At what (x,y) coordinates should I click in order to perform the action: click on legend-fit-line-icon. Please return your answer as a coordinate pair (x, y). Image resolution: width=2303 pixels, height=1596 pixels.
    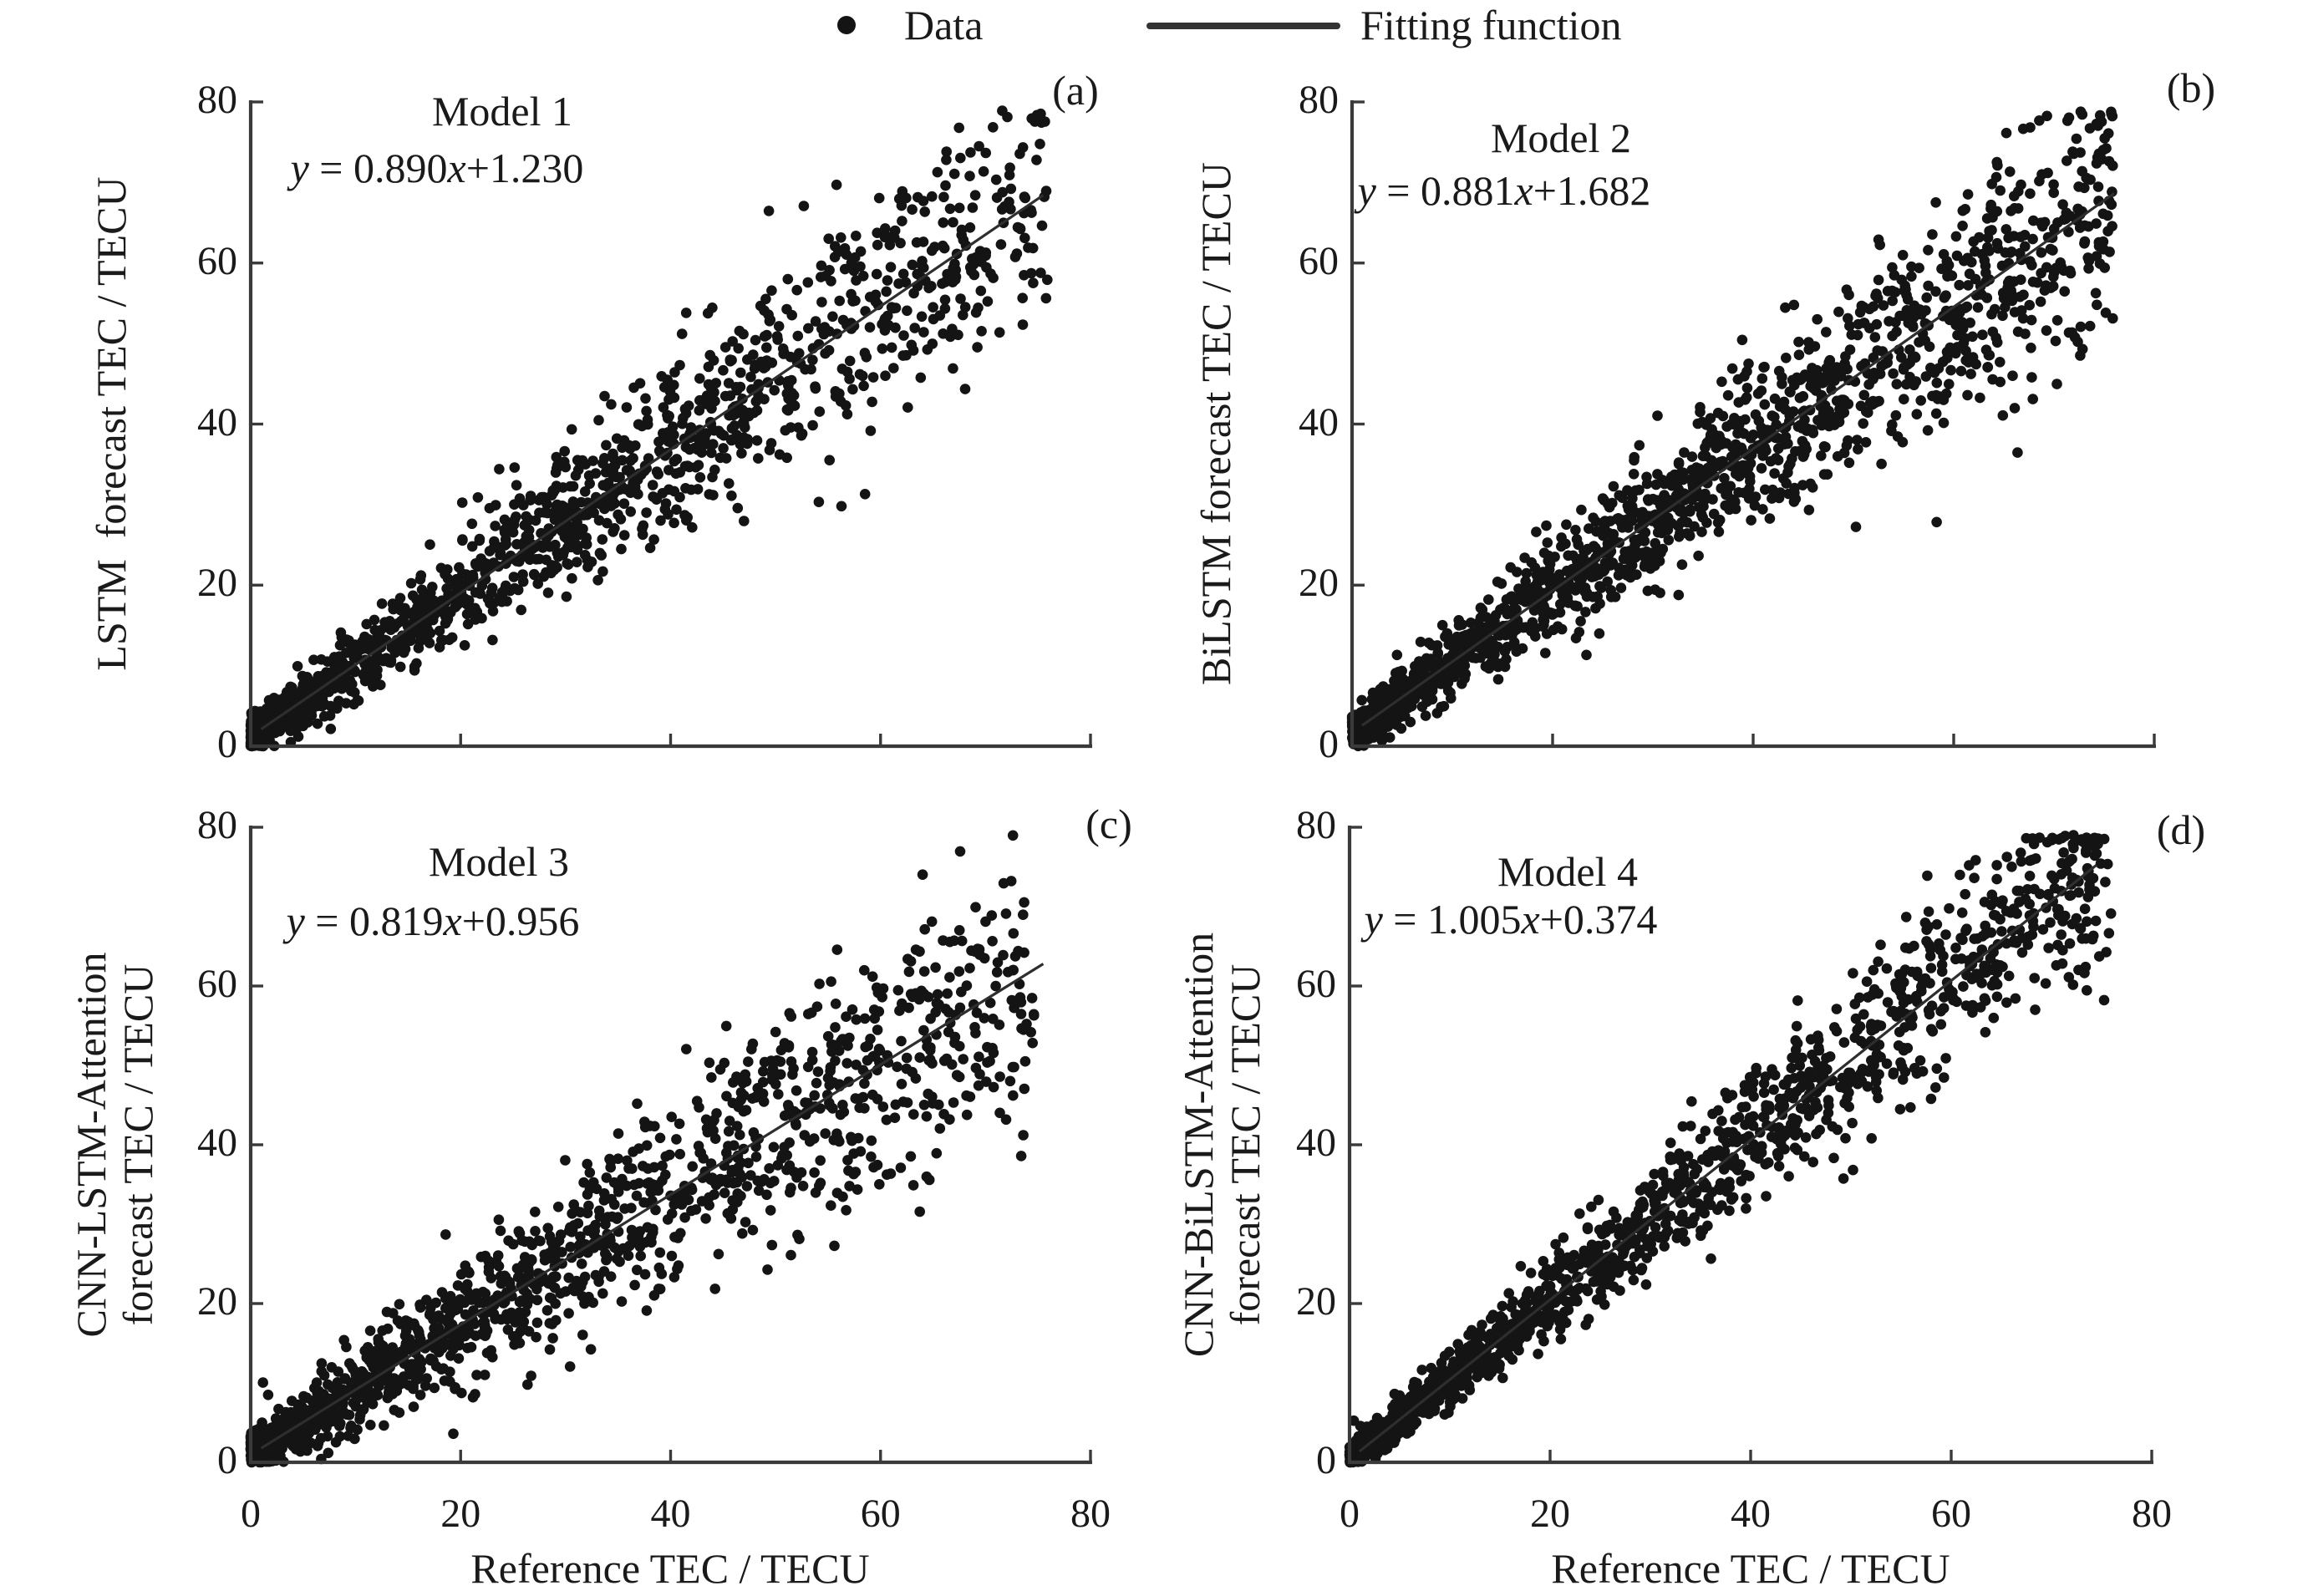
    Looking at the image, I should click on (1243, 26).